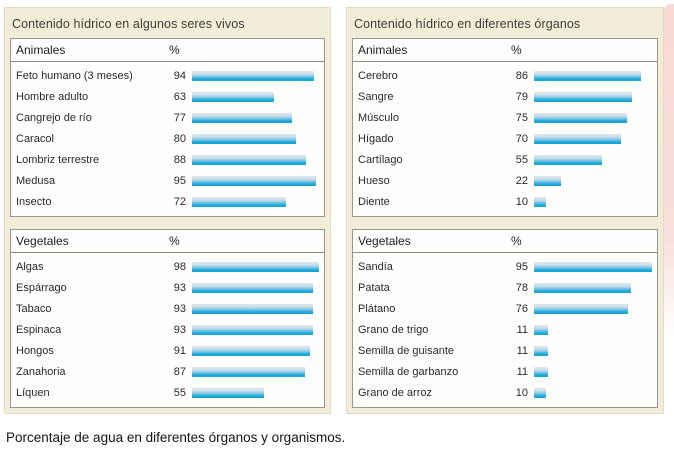 Image resolution: width=674 pixels, height=463 pixels. What do you see at coordinates (179, 138) in the screenshot?
I see `row-value: 80` at bounding box center [179, 138].